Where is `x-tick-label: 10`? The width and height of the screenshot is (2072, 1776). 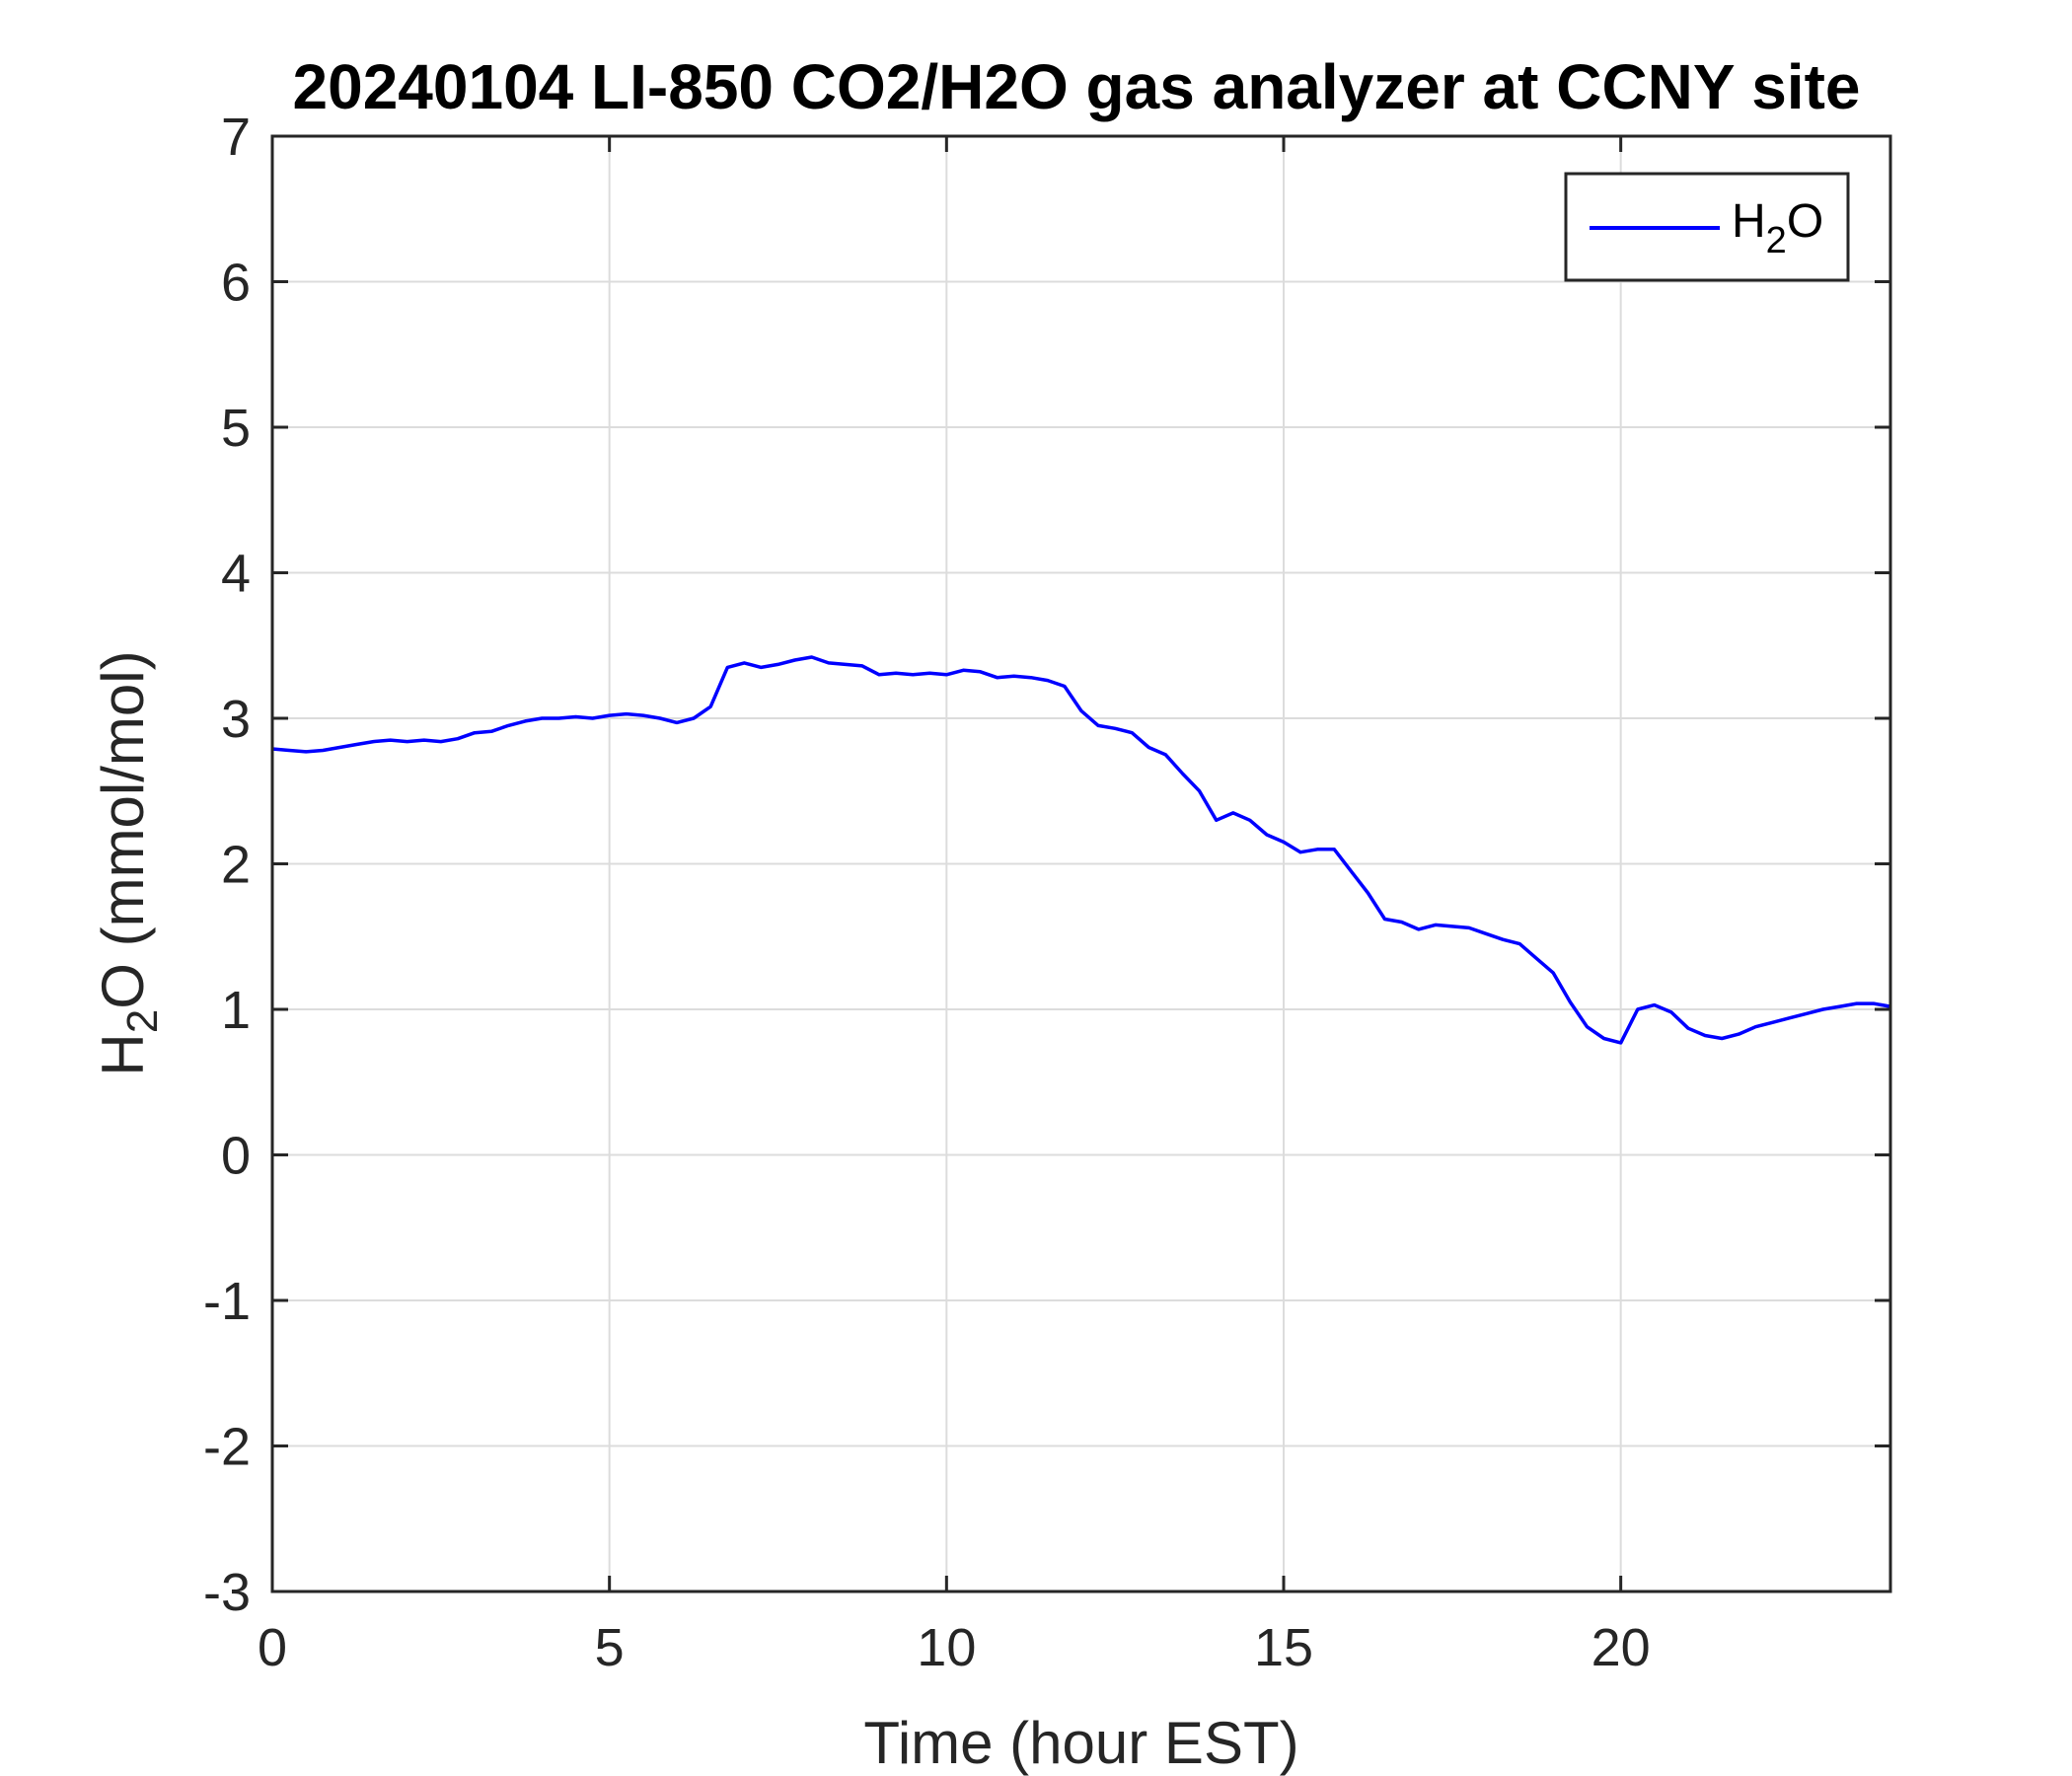
x-tick-label: 10 is located at coordinates (947, 1647).